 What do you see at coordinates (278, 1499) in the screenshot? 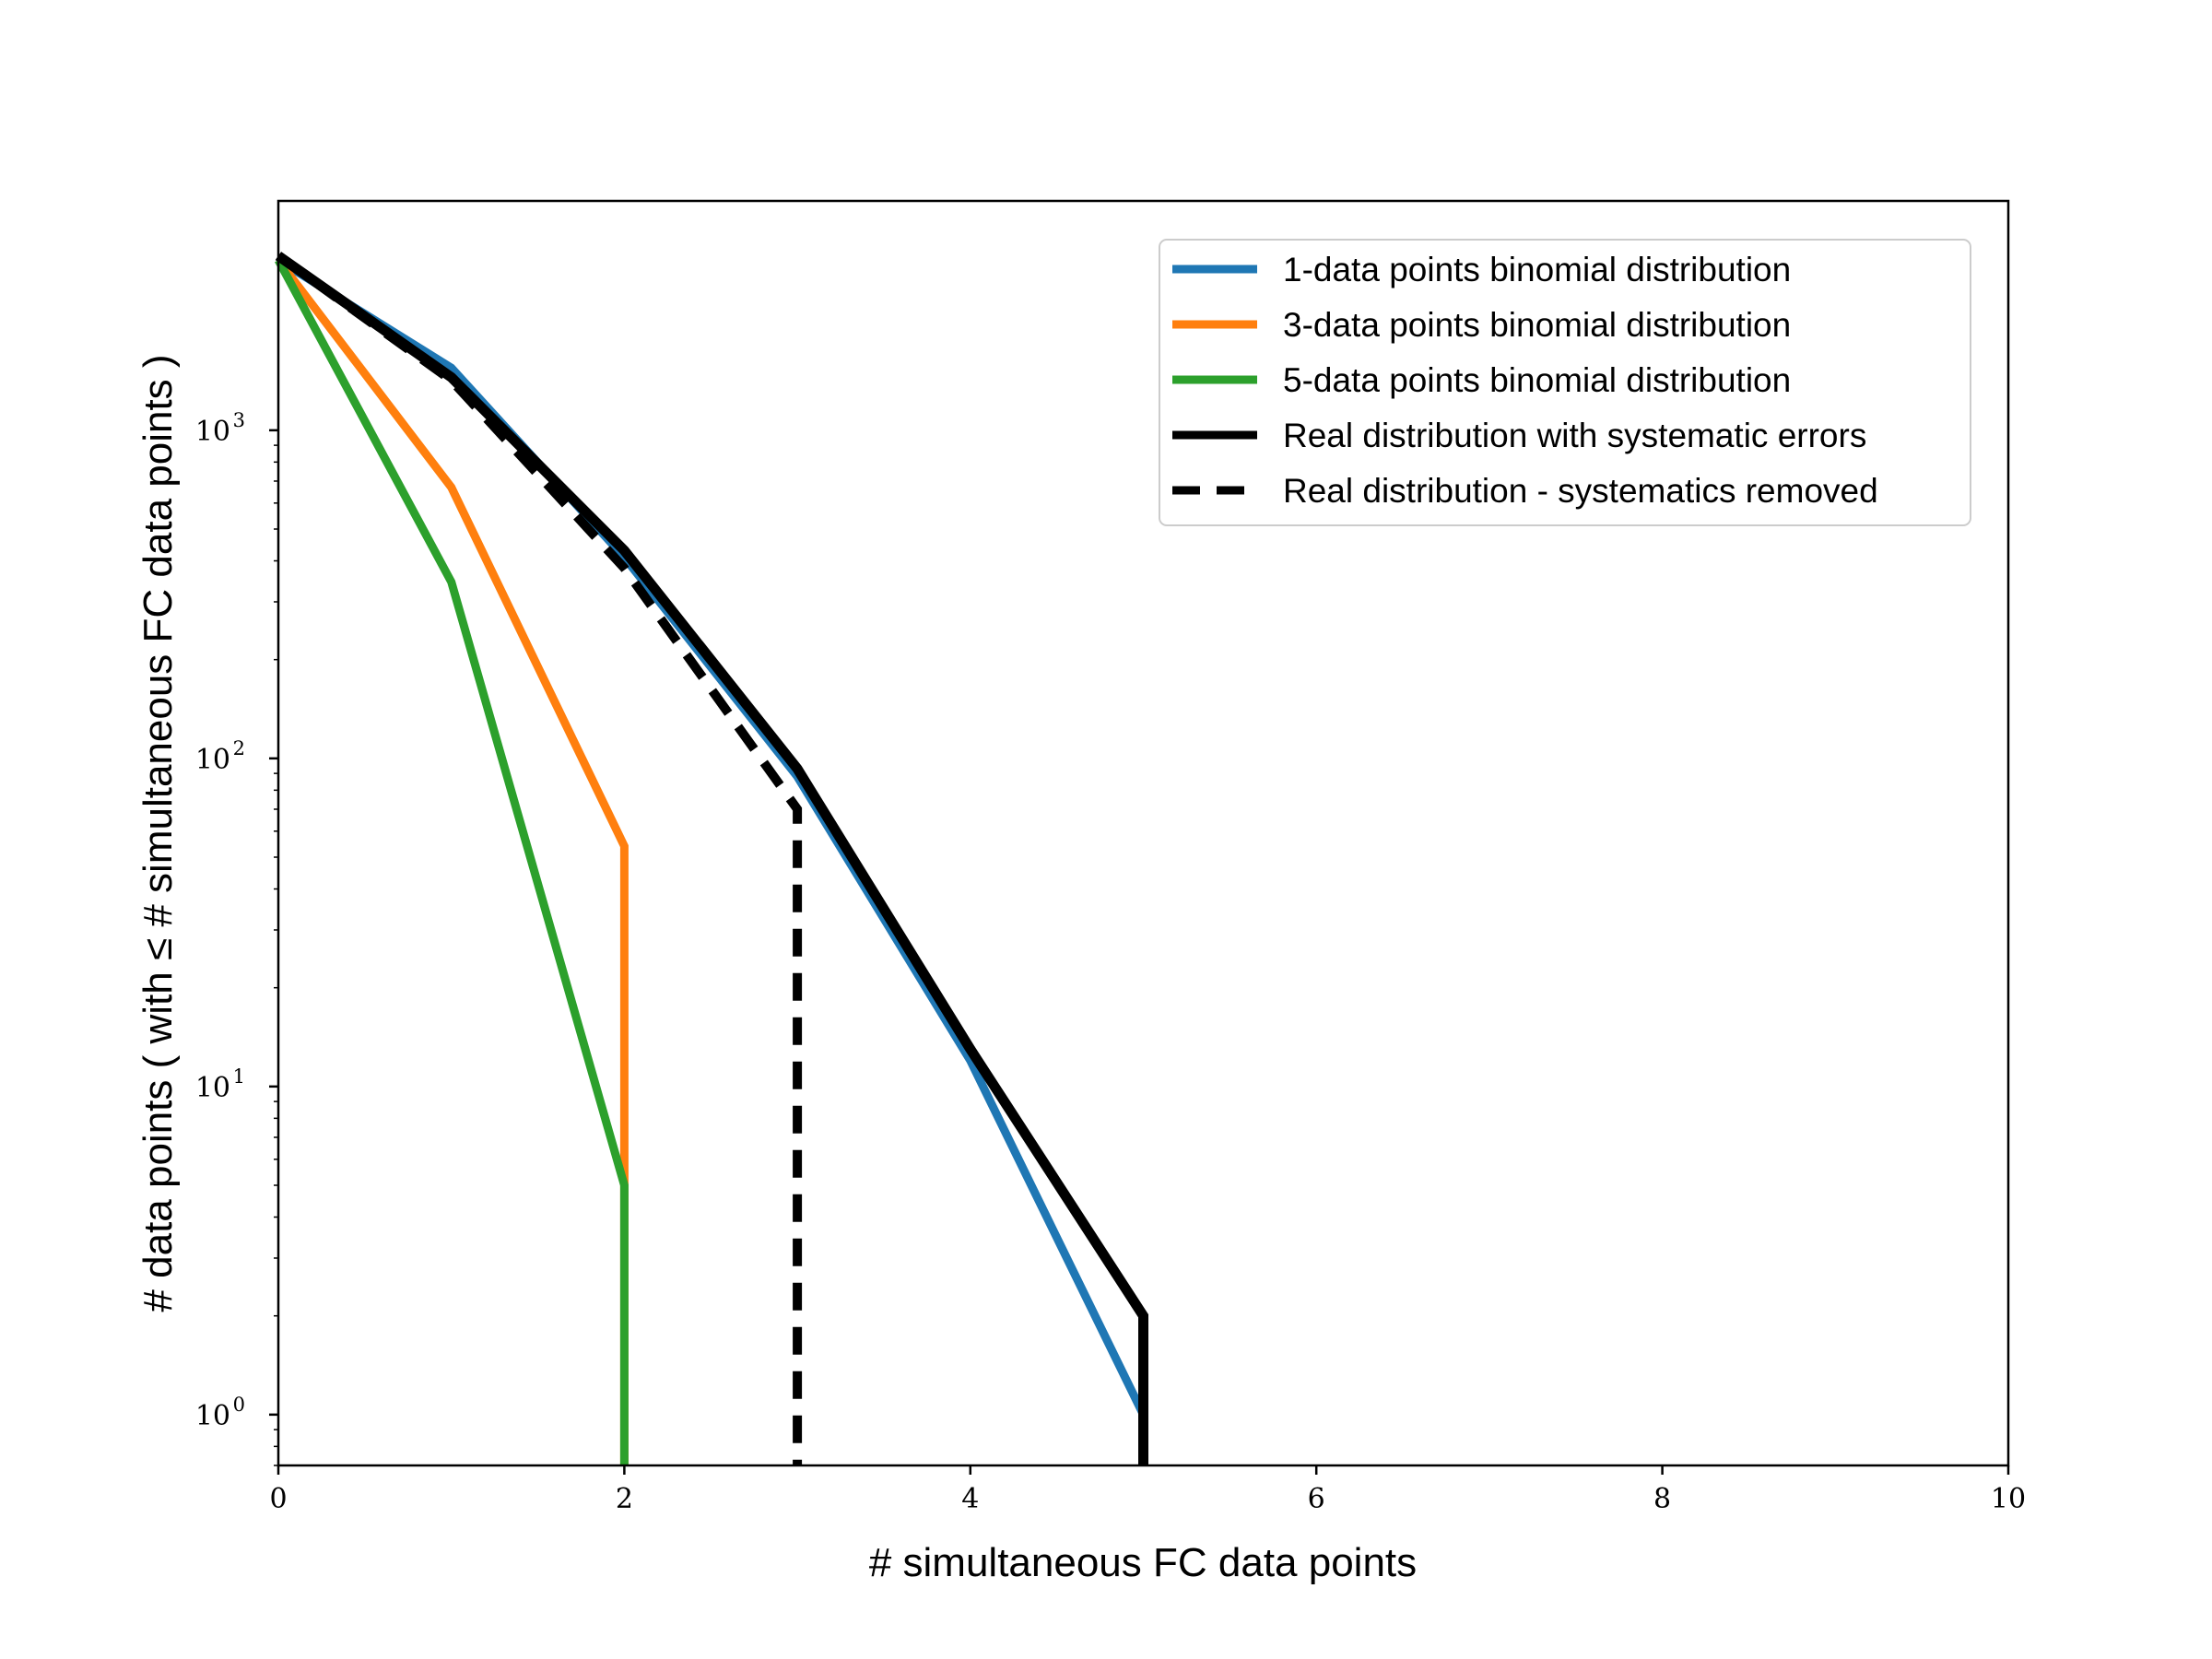
I see `x-tick-label: 0` at bounding box center [278, 1499].